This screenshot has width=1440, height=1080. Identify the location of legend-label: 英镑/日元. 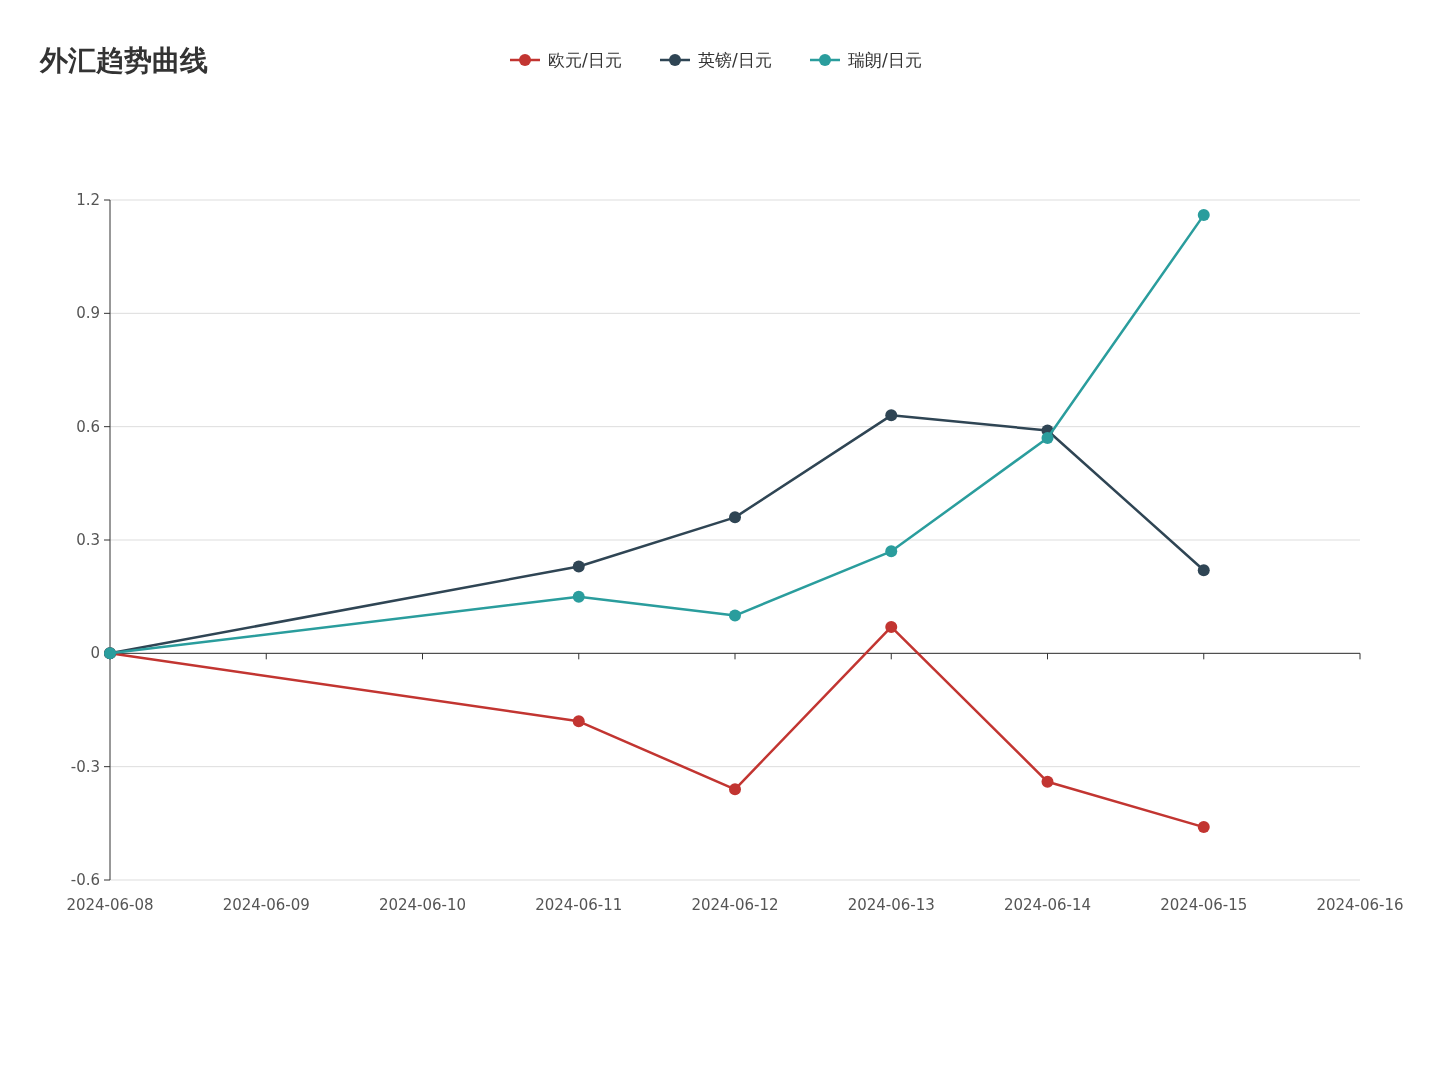
(735, 60).